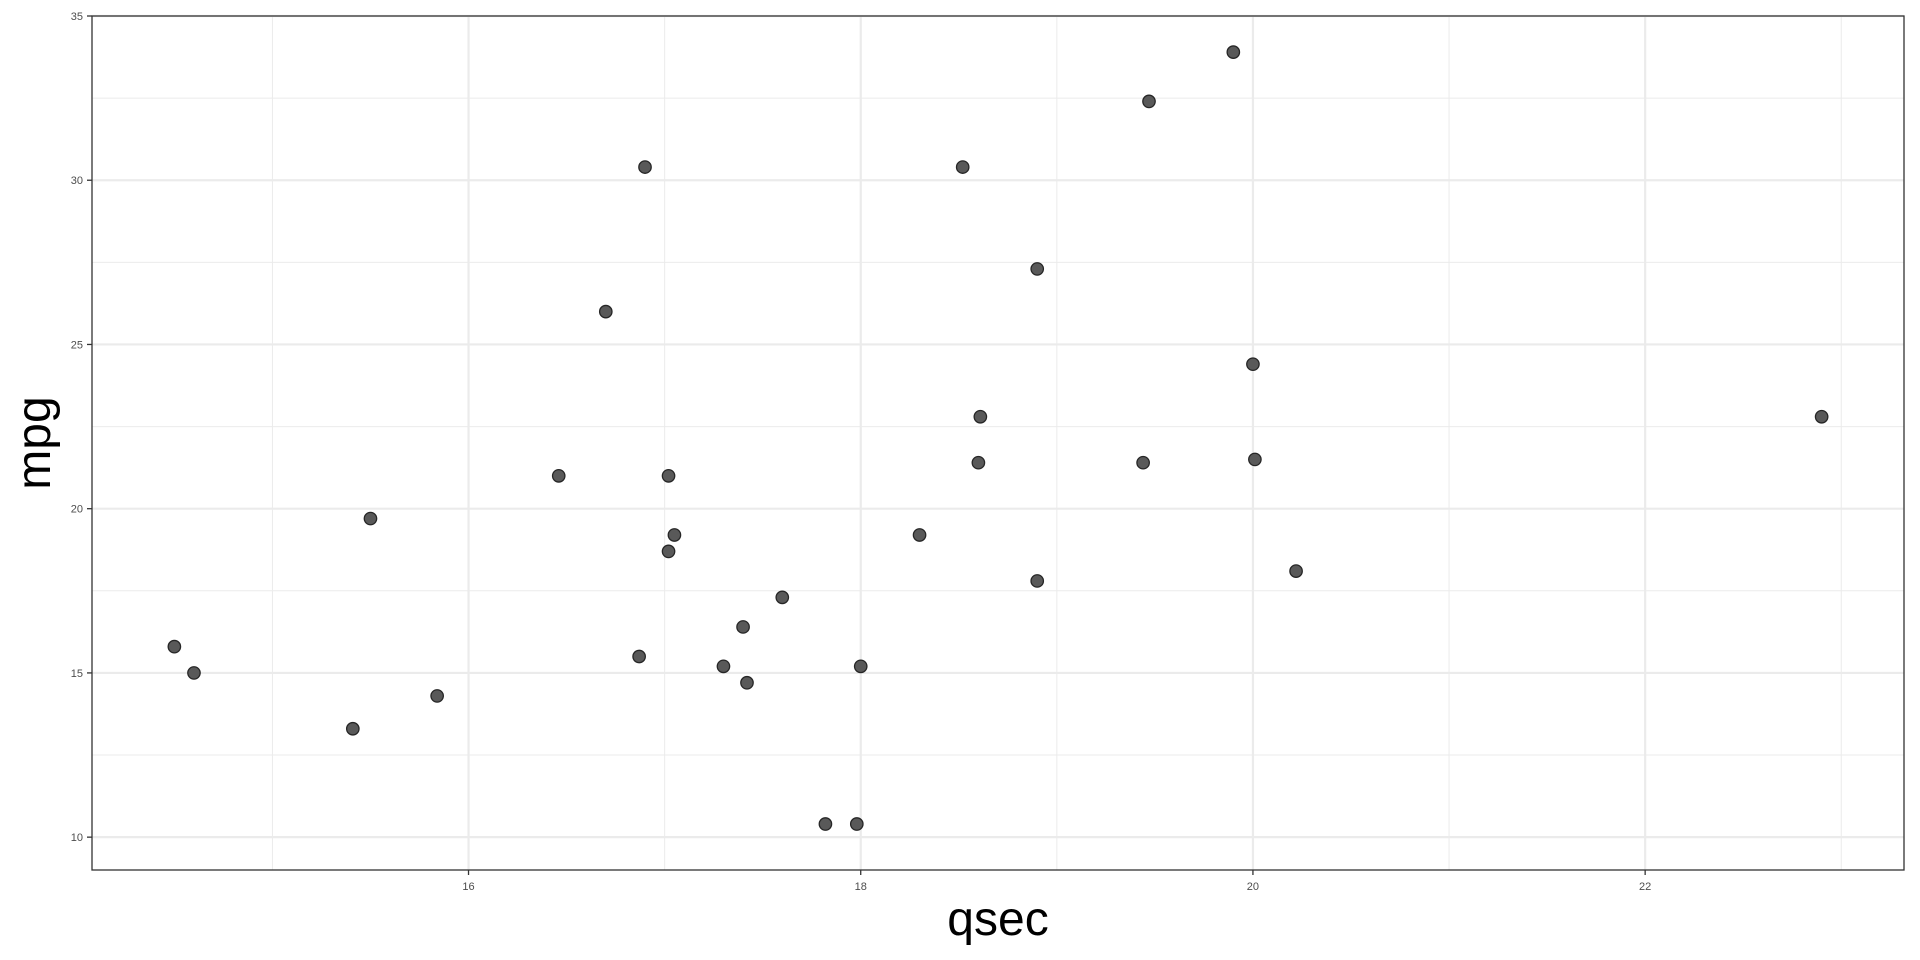 The height and width of the screenshot is (960, 1920). I want to click on x-tick-label: 20, so click(1253, 887).